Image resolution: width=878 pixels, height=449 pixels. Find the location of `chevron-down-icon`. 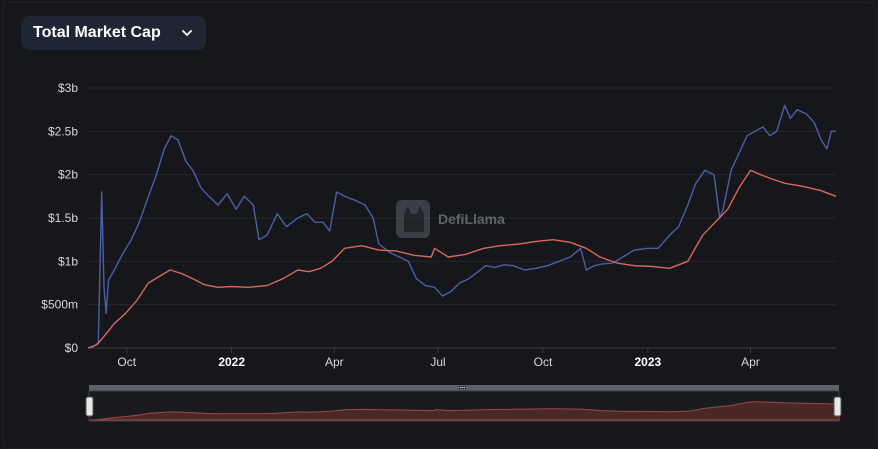

chevron-down-icon is located at coordinates (187, 33).